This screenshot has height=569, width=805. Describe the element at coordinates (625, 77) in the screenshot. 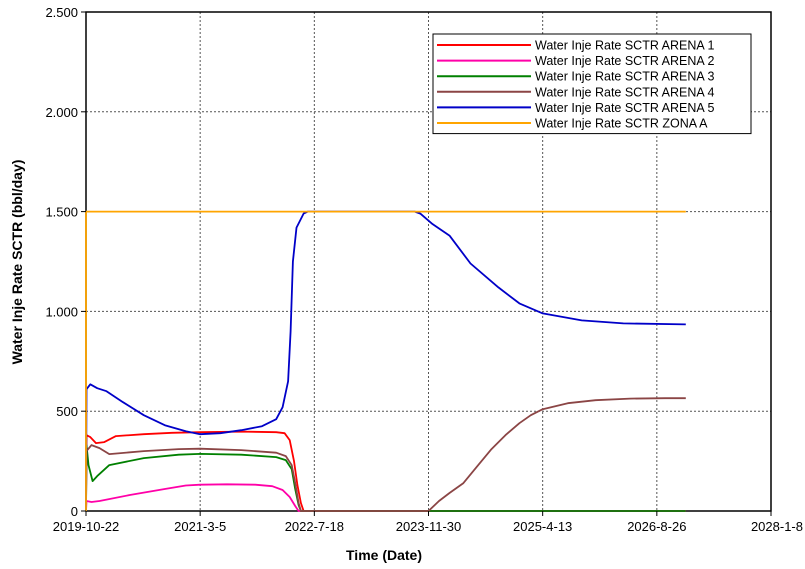

I see `legend-label: Water Inje Rate SCTR ARENA 3` at that location.